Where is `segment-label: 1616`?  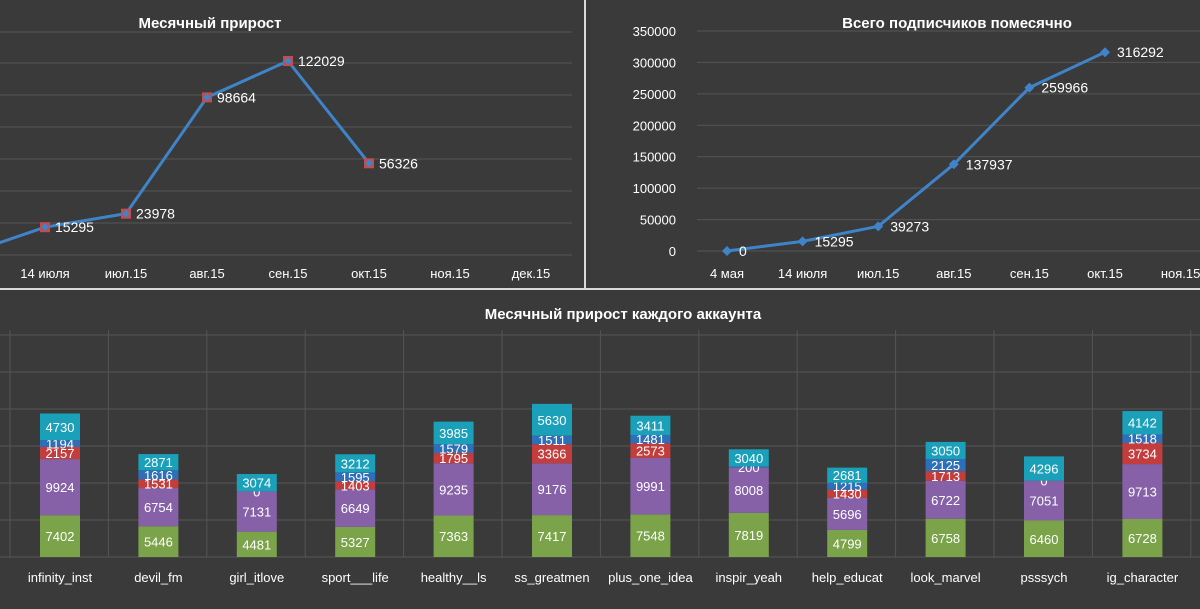
segment-label: 1616 is located at coordinates (158, 475).